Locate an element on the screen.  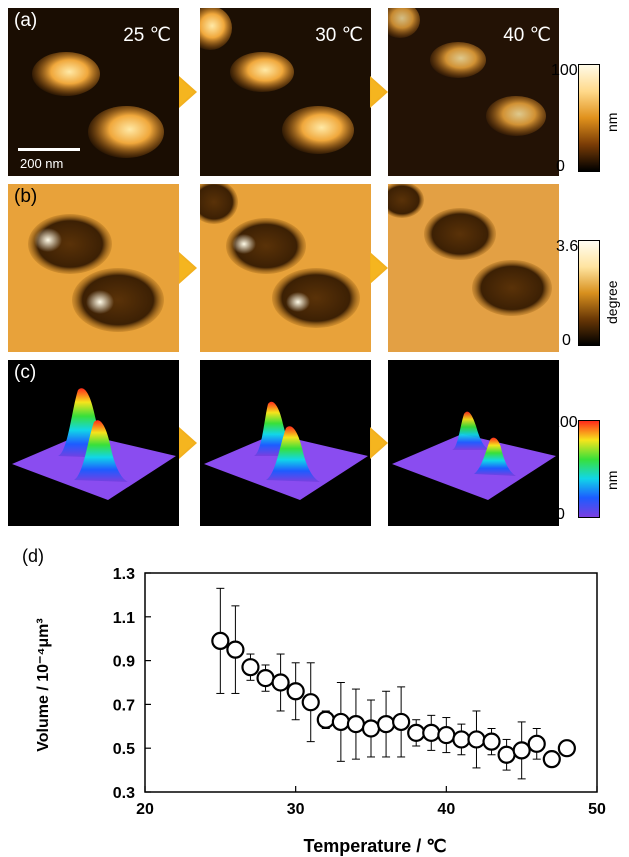
panel-a-label: (a) is located at coordinates (26, 20).